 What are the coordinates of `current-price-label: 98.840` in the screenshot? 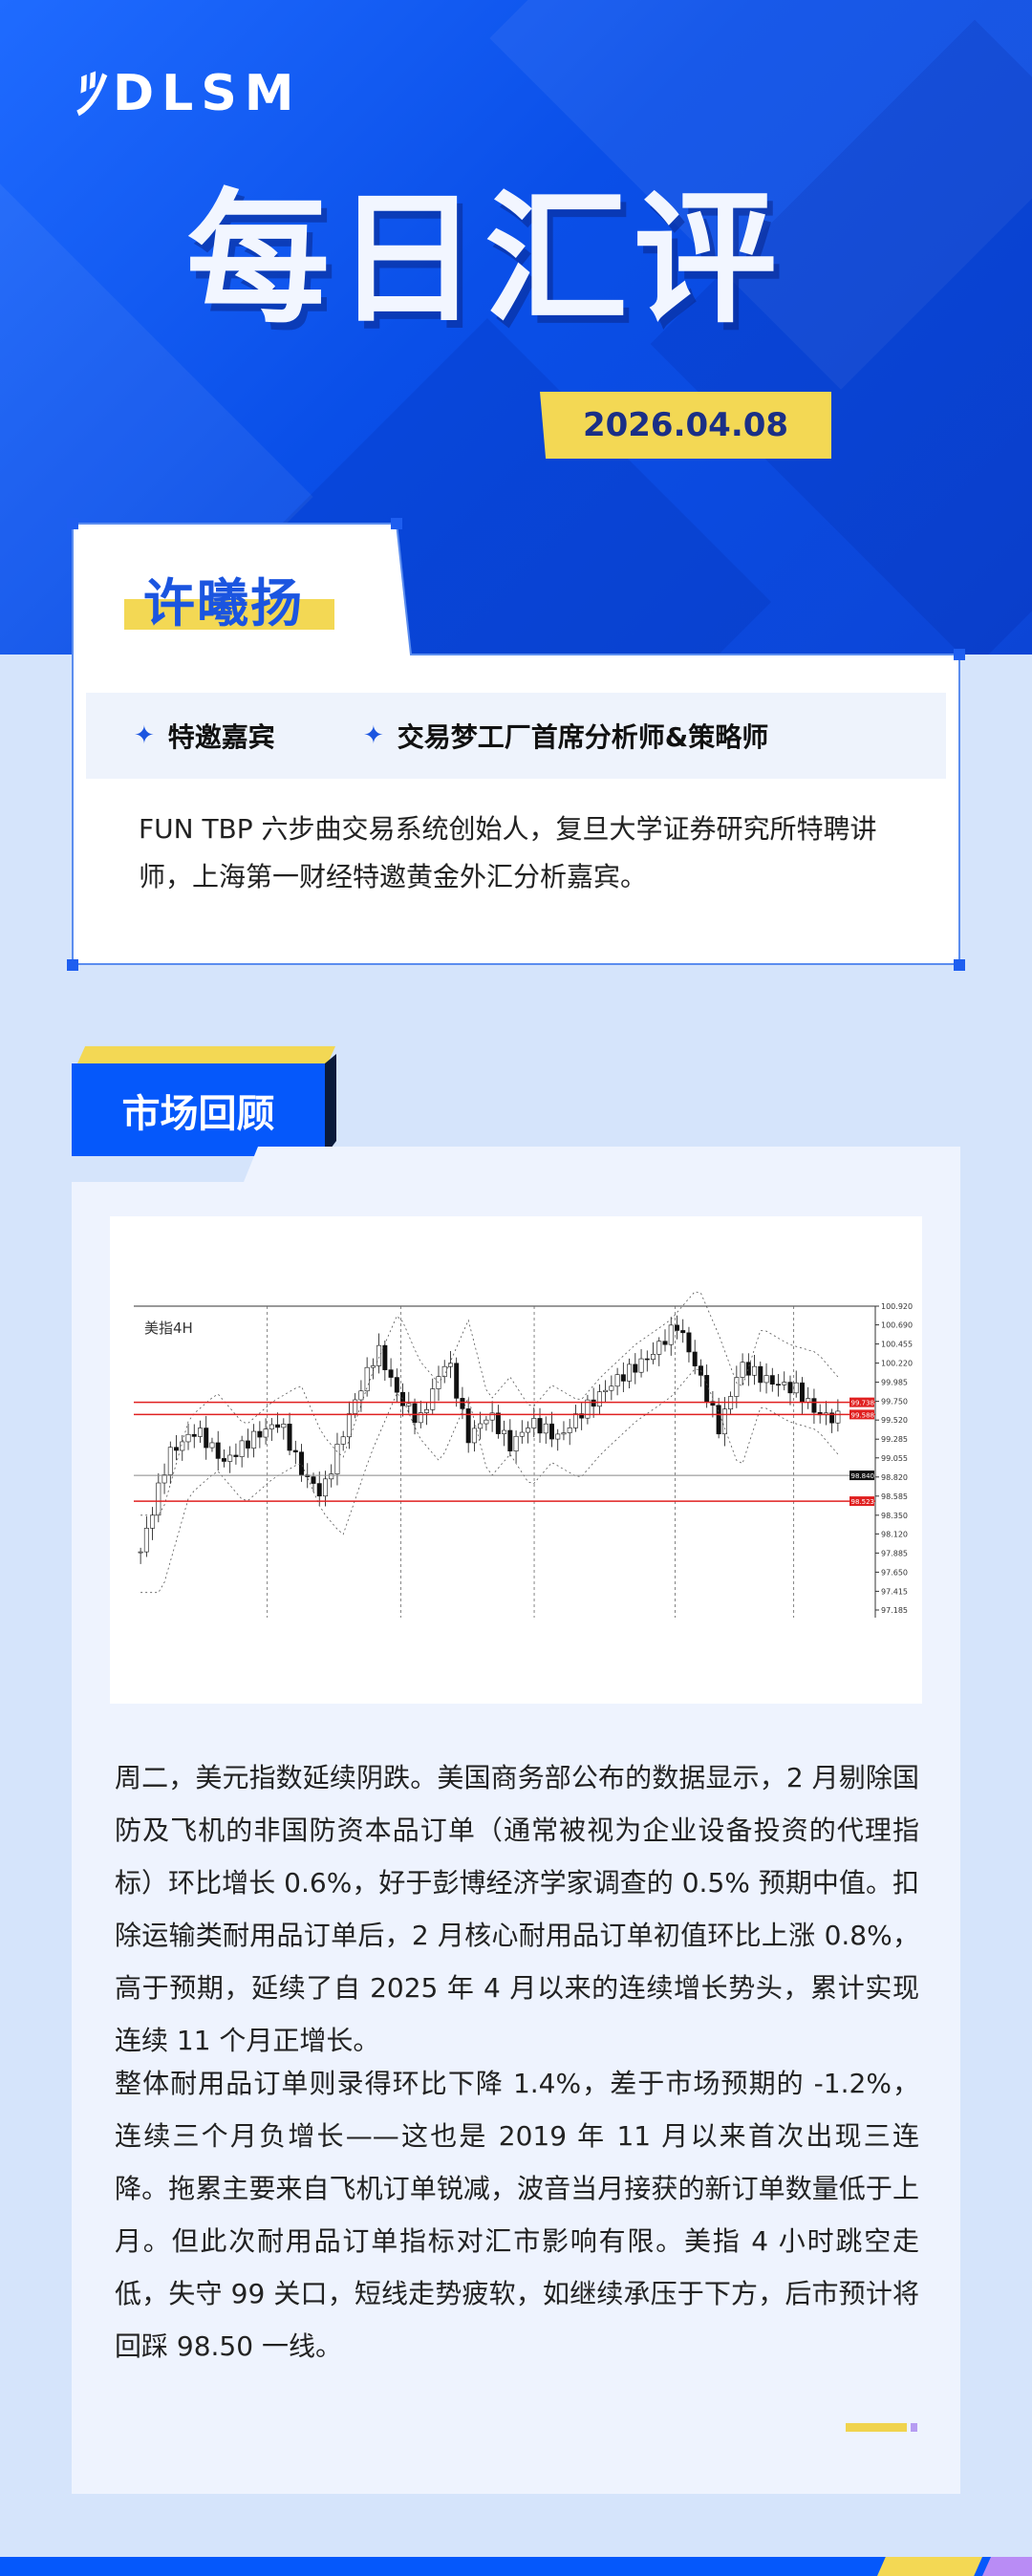 It's located at (863, 1476).